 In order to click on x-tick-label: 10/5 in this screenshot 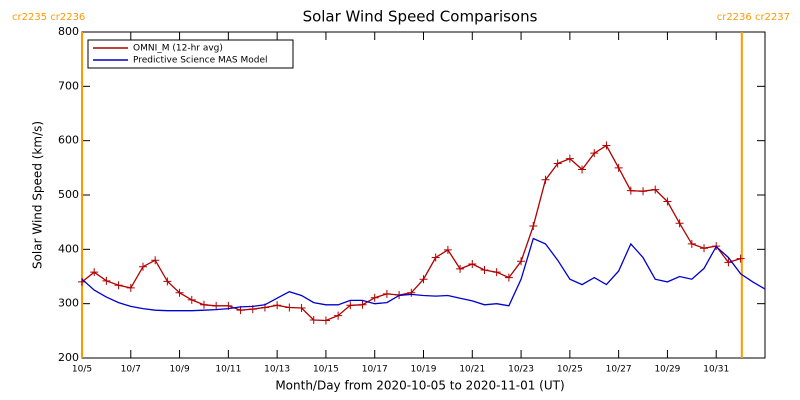, I will do `click(82, 370)`.